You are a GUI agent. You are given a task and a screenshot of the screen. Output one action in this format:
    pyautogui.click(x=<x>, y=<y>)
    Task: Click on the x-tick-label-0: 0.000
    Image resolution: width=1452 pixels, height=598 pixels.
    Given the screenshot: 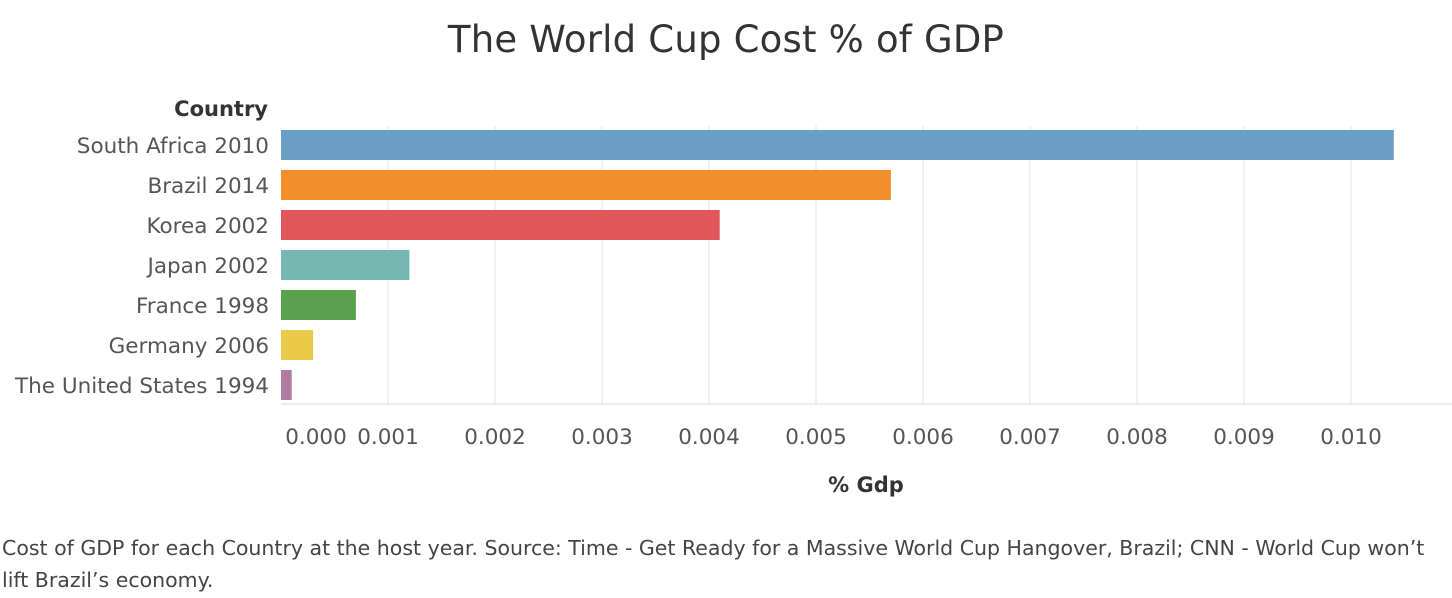 What is the action you would take?
    pyautogui.click(x=316, y=437)
    